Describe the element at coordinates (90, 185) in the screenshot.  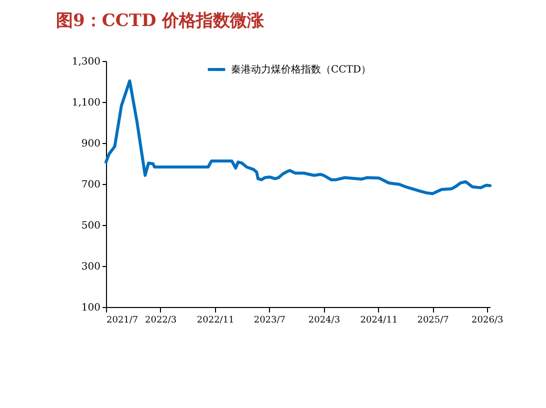
I see `y-tick-label: 700` at that location.